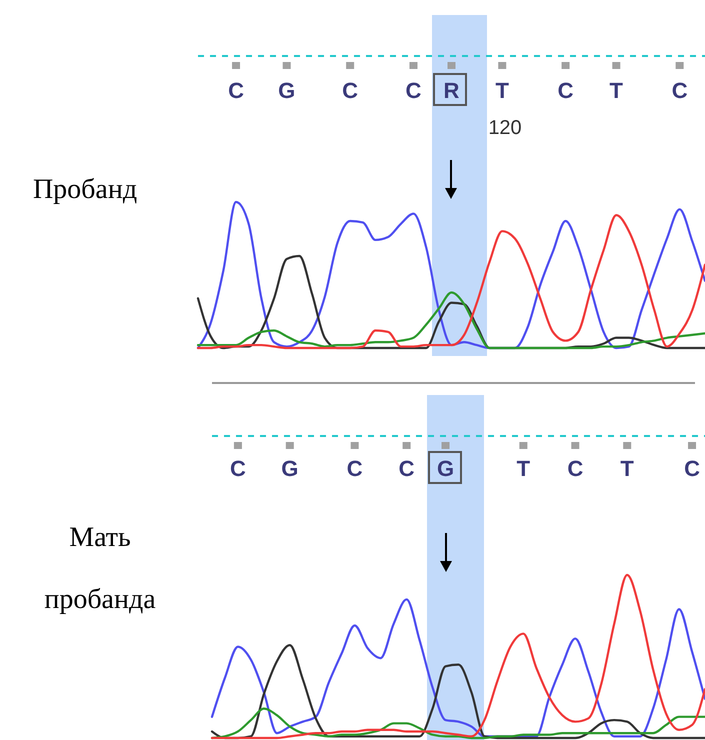  Describe the element at coordinates (452, 90) in the screenshot. I see `x-tick-label: R` at that location.